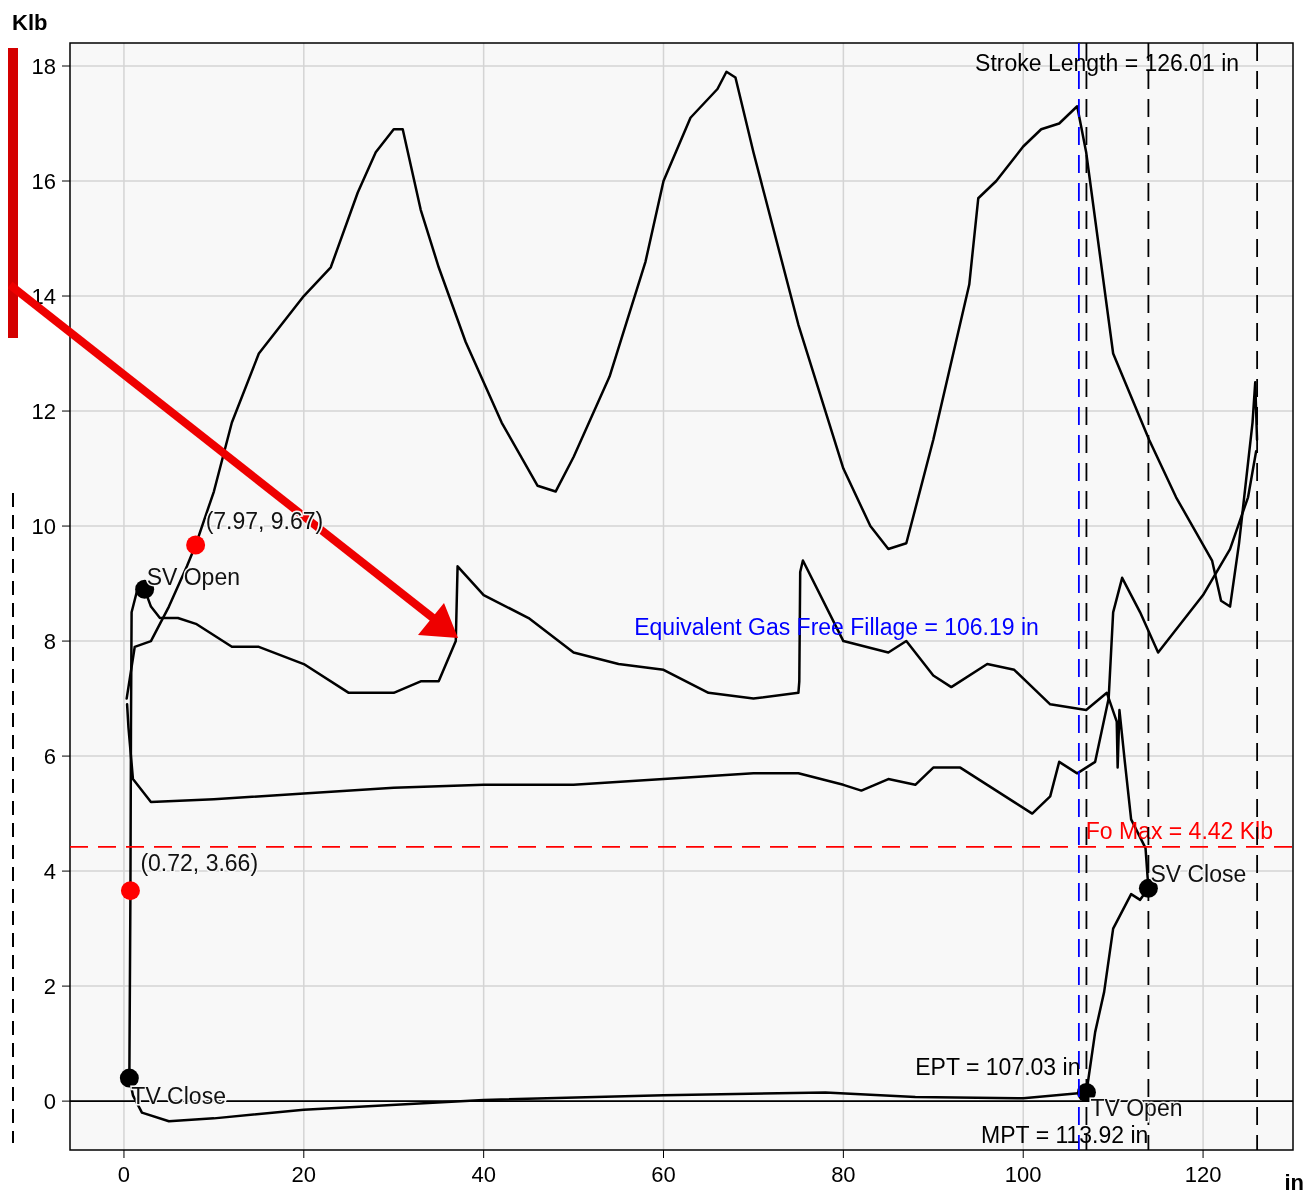 The width and height of the screenshot is (1314, 1198). I want to click on annotation: TV Open, so click(1136, 1108).